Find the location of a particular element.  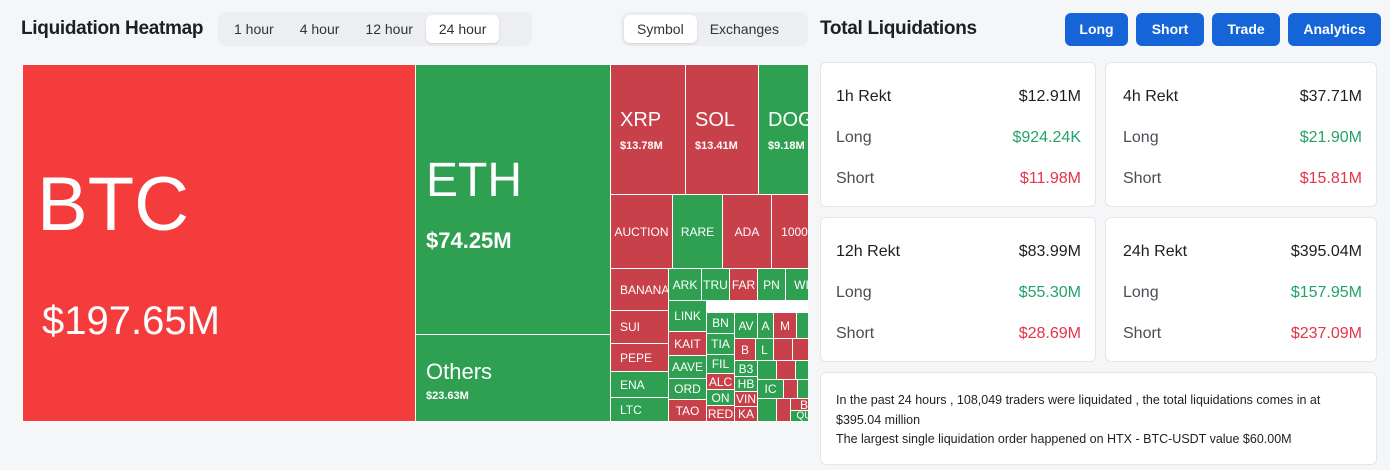

tile-far: FAR is located at coordinates (743, 284).